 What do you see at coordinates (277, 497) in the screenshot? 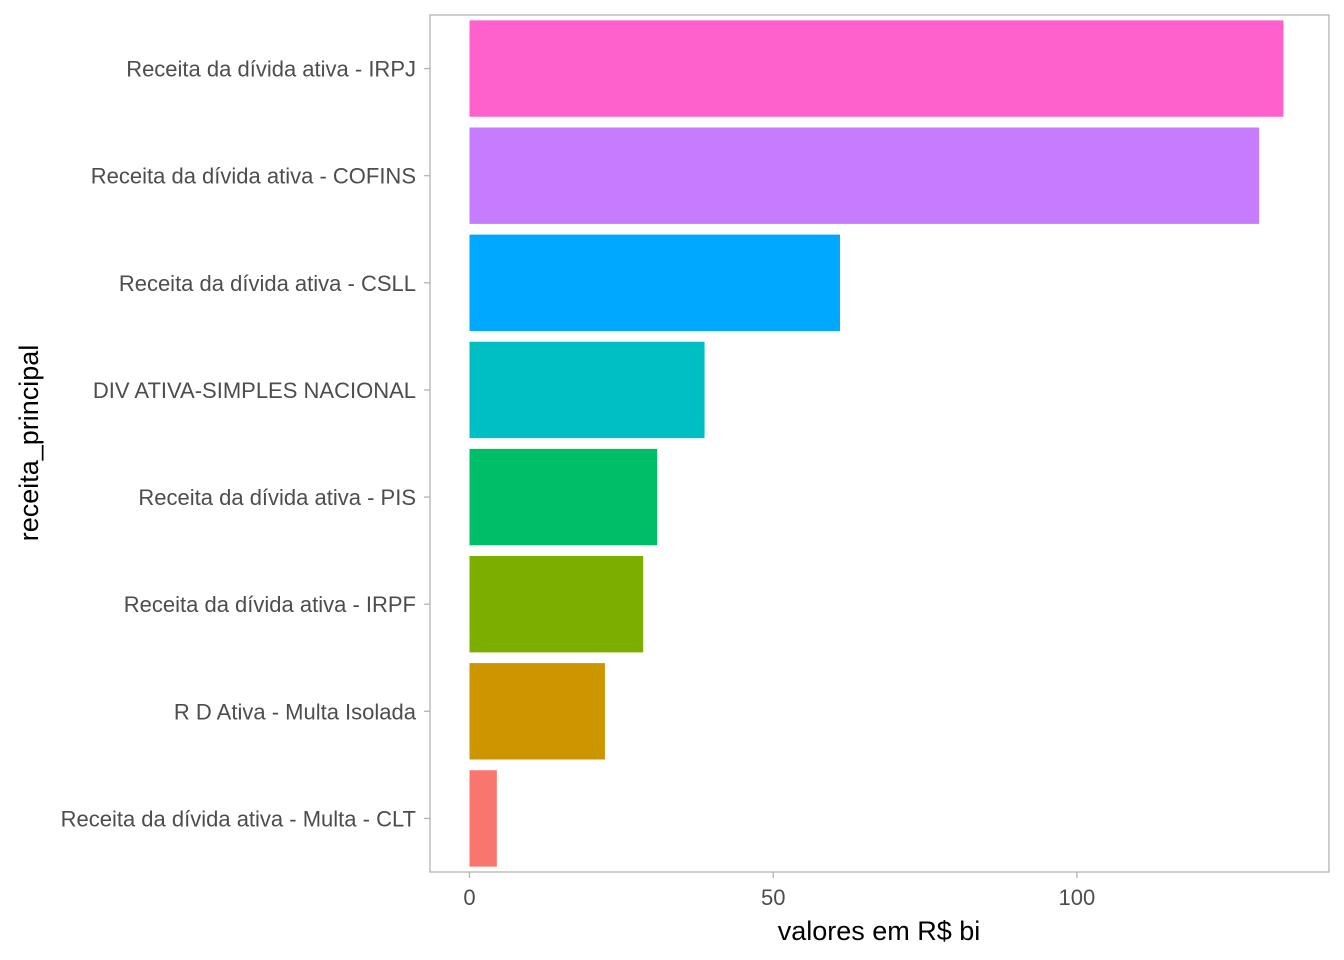
I see `y-axis-category-label: Receita da dívida ativa - PIS` at bounding box center [277, 497].